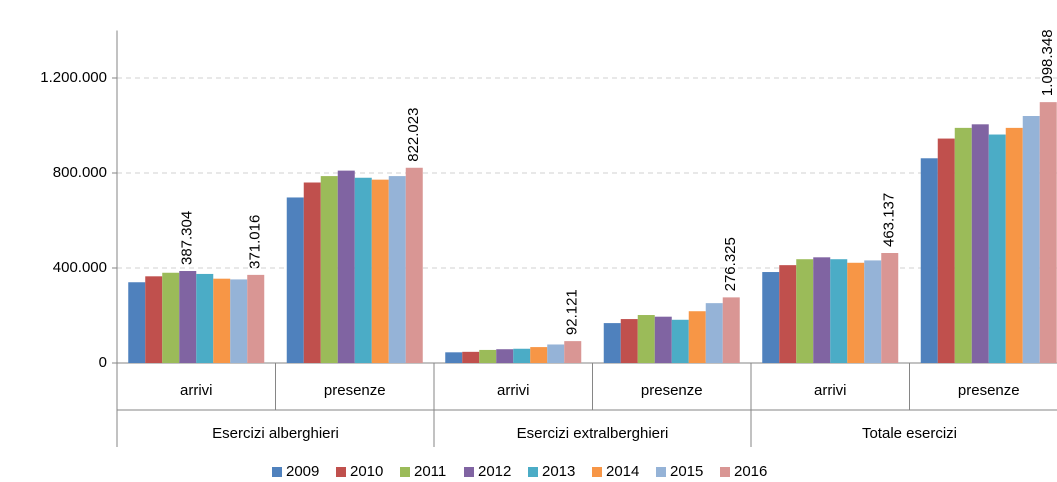  What do you see at coordinates (413, 135) in the screenshot?
I see `data-label: 822.023` at bounding box center [413, 135].